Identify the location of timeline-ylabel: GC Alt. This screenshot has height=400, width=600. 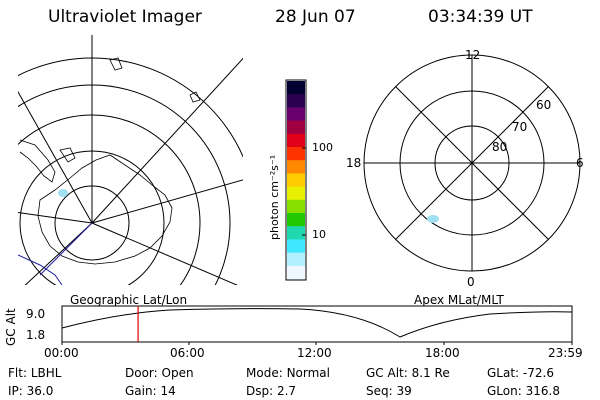
(11, 327).